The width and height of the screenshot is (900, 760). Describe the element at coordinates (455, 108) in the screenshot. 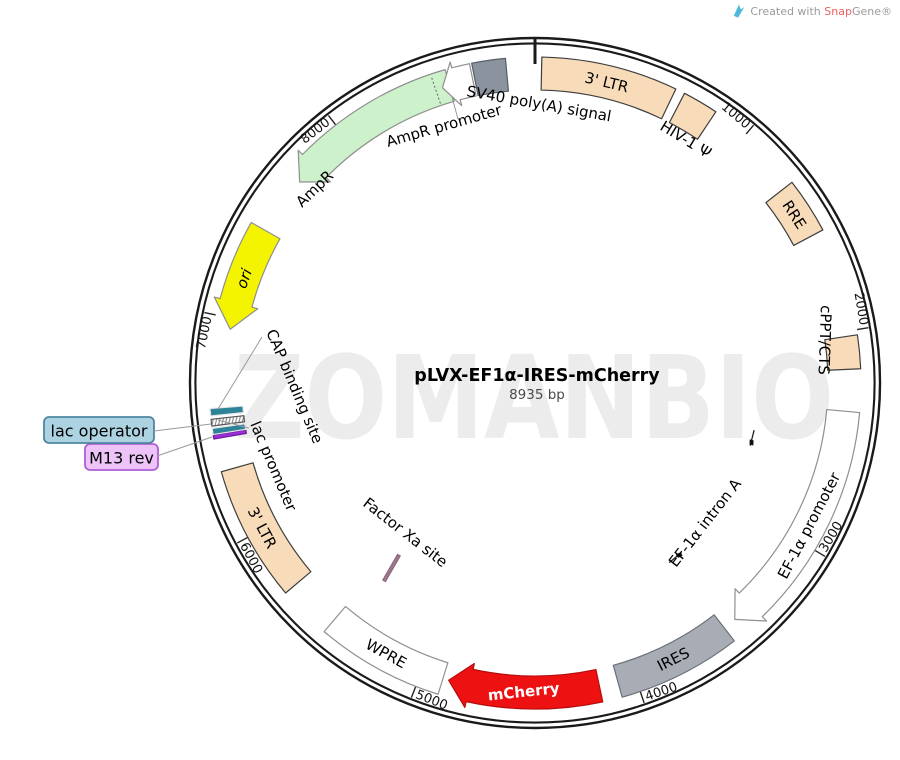

I see `ampr-promoter-leader-line` at that location.